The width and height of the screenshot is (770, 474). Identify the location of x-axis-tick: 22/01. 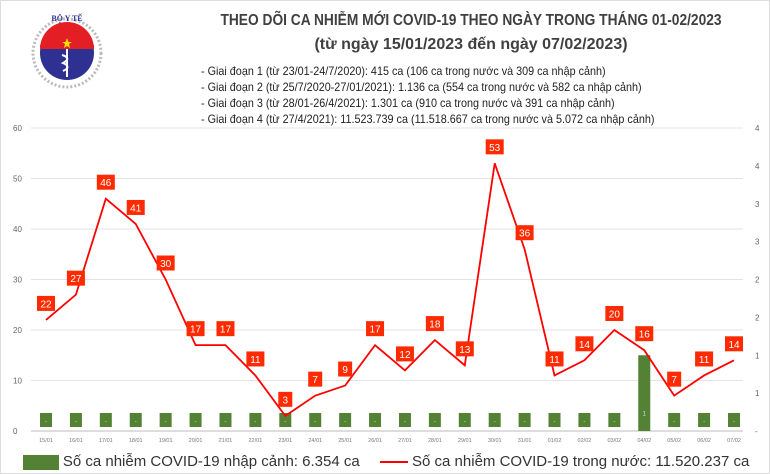
(256, 441).